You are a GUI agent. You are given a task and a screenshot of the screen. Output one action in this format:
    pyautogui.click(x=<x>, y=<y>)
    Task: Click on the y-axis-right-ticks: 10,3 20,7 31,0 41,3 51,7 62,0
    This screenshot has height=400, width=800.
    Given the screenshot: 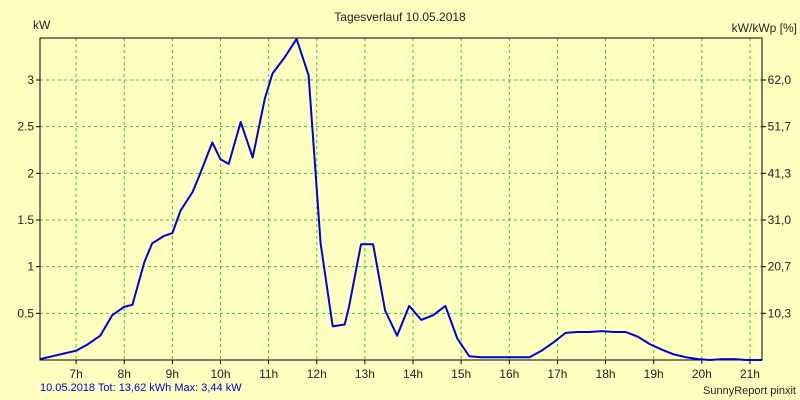 What is the action you would take?
    pyautogui.click(x=776, y=196)
    